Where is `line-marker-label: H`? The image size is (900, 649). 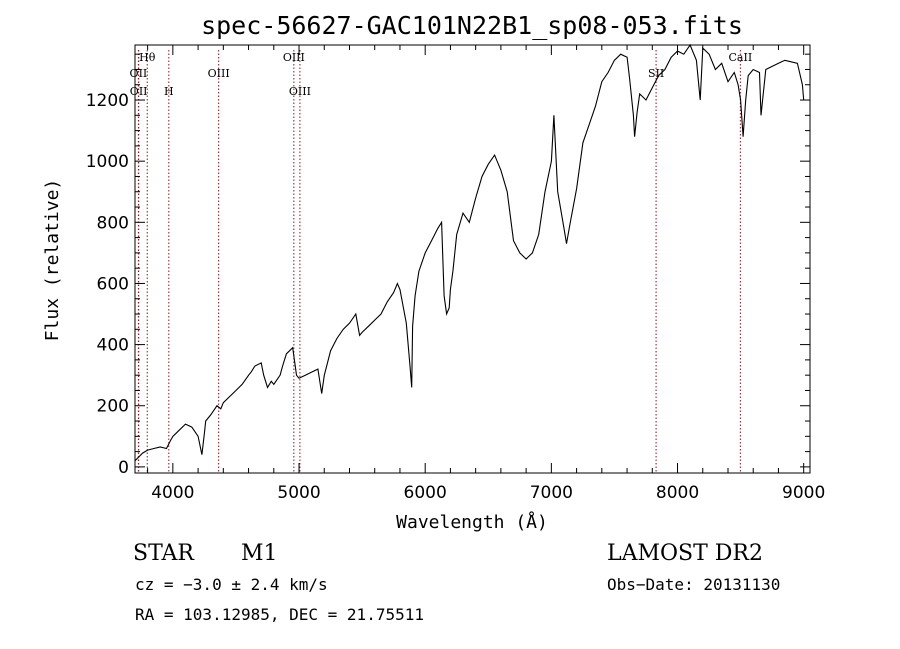 line-marker-label: H is located at coordinates (169, 91).